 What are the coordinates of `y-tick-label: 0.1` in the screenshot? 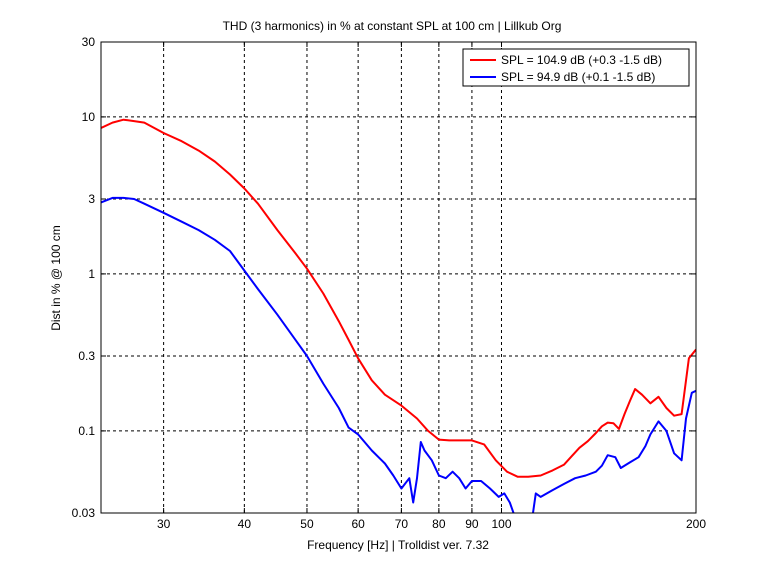 It's located at (86, 431).